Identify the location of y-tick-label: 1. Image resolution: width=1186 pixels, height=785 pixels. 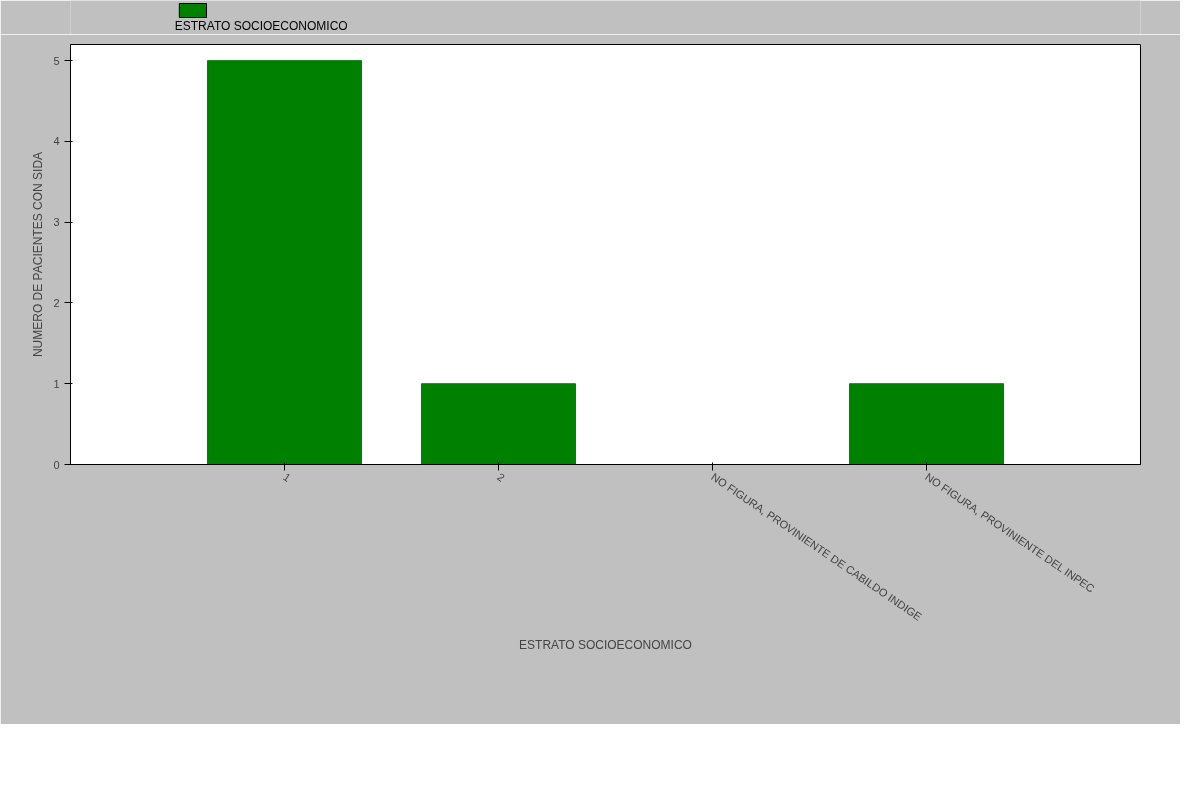
(56, 383).